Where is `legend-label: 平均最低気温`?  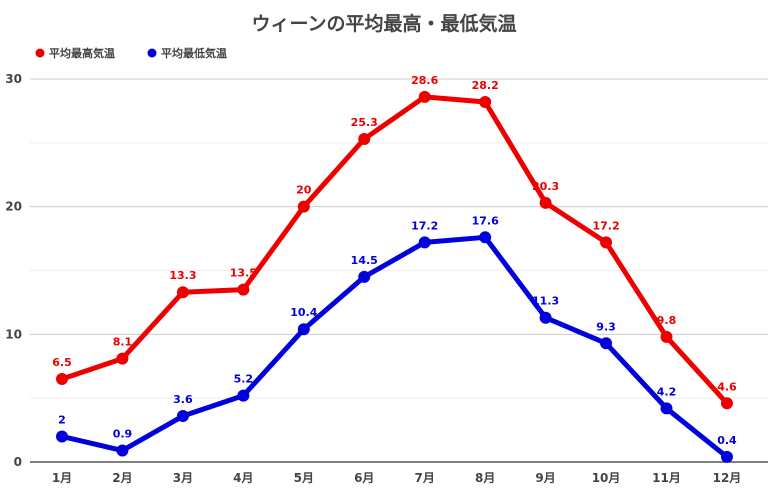 legend-label: 平均最低気温 is located at coordinates (194, 53).